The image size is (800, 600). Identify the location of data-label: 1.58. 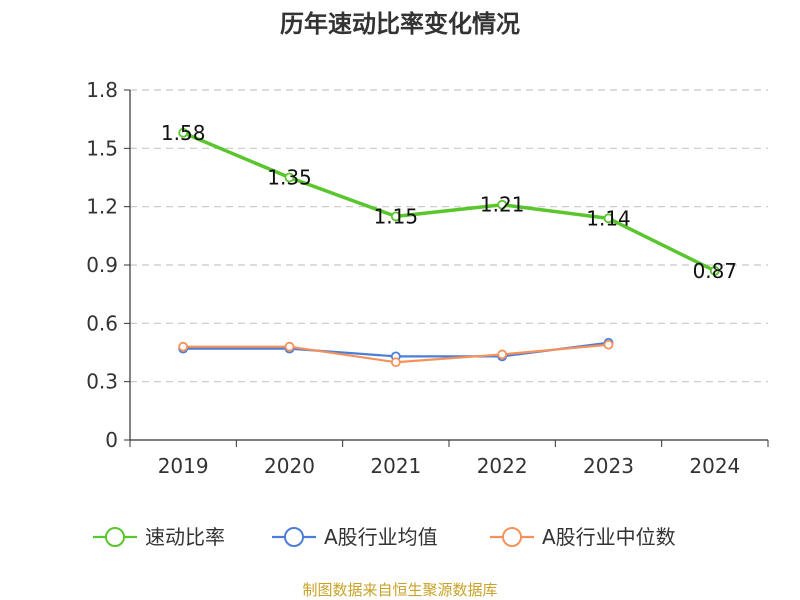
(183, 133).